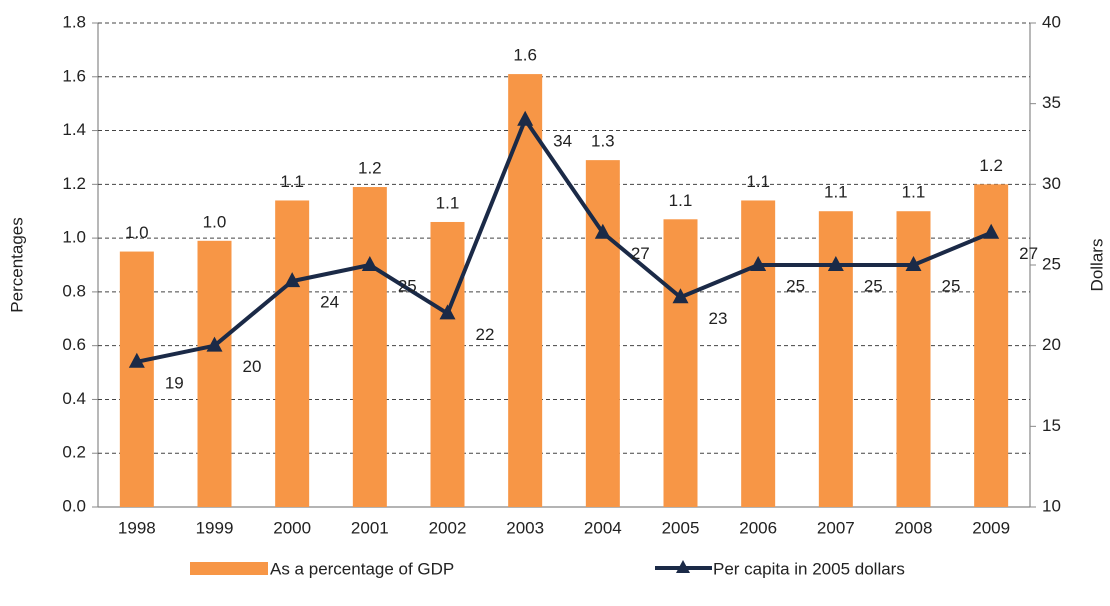 The width and height of the screenshot is (1110, 606). Describe the element at coordinates (991, 527) in the screenshot. I see `x-tick-label: 2009` at that location.